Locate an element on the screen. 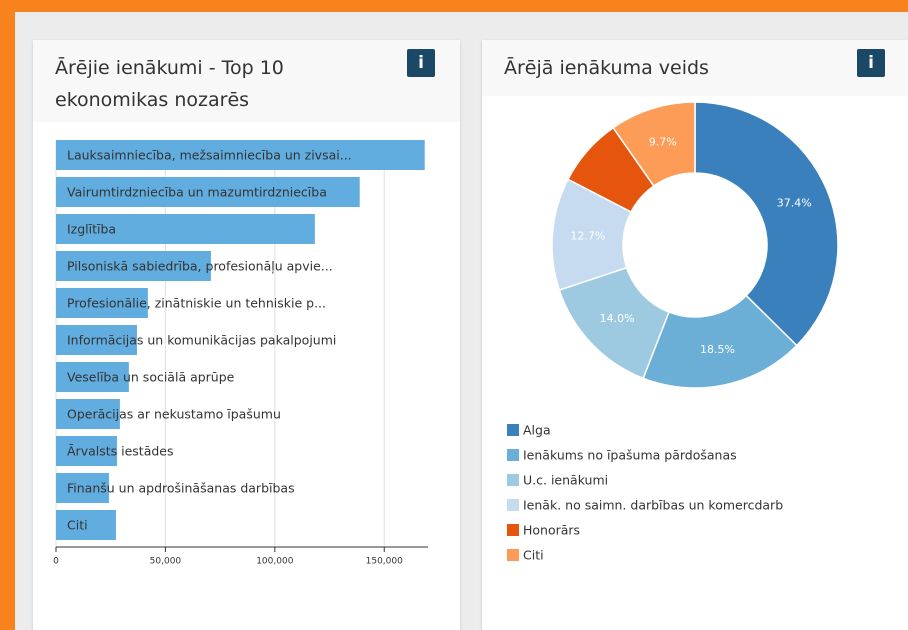 This screenshot has height=630, width=908. legend-label: Ienāk. no saimn. darbības un komercdarb is located at coordinates (653, 505).